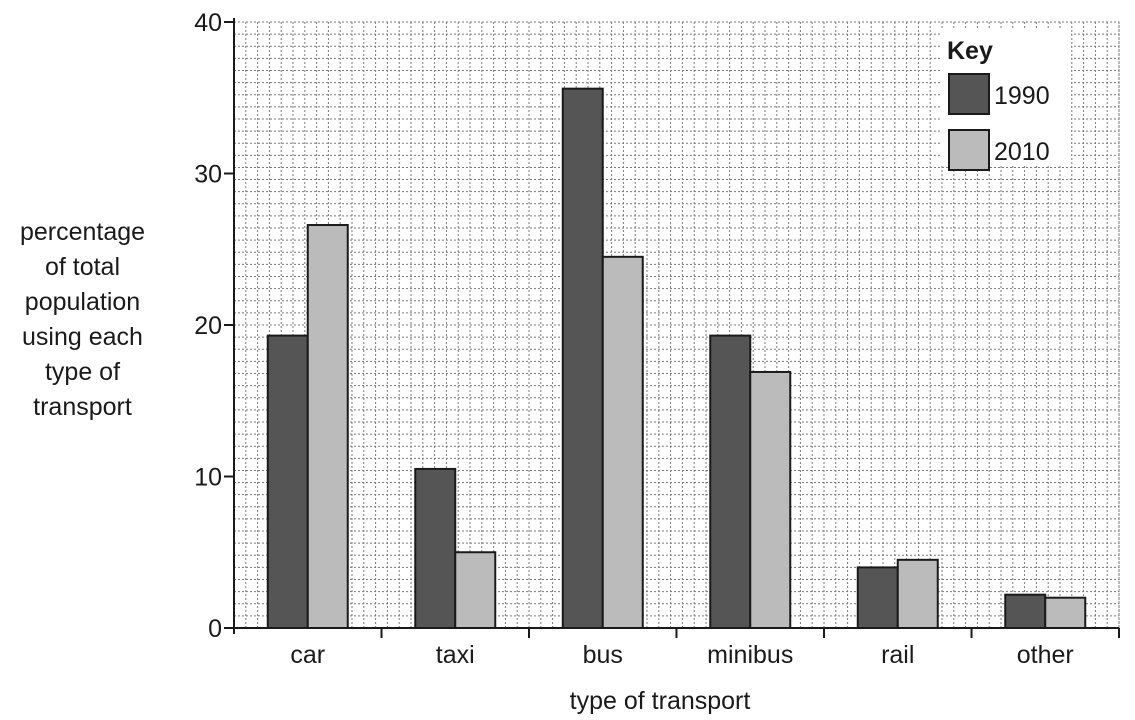 This screenshot has width=1135, height=720. Describe the element at coordinates (730, 481) in the screenshot. I see `bar-minibus-1990` at that location.